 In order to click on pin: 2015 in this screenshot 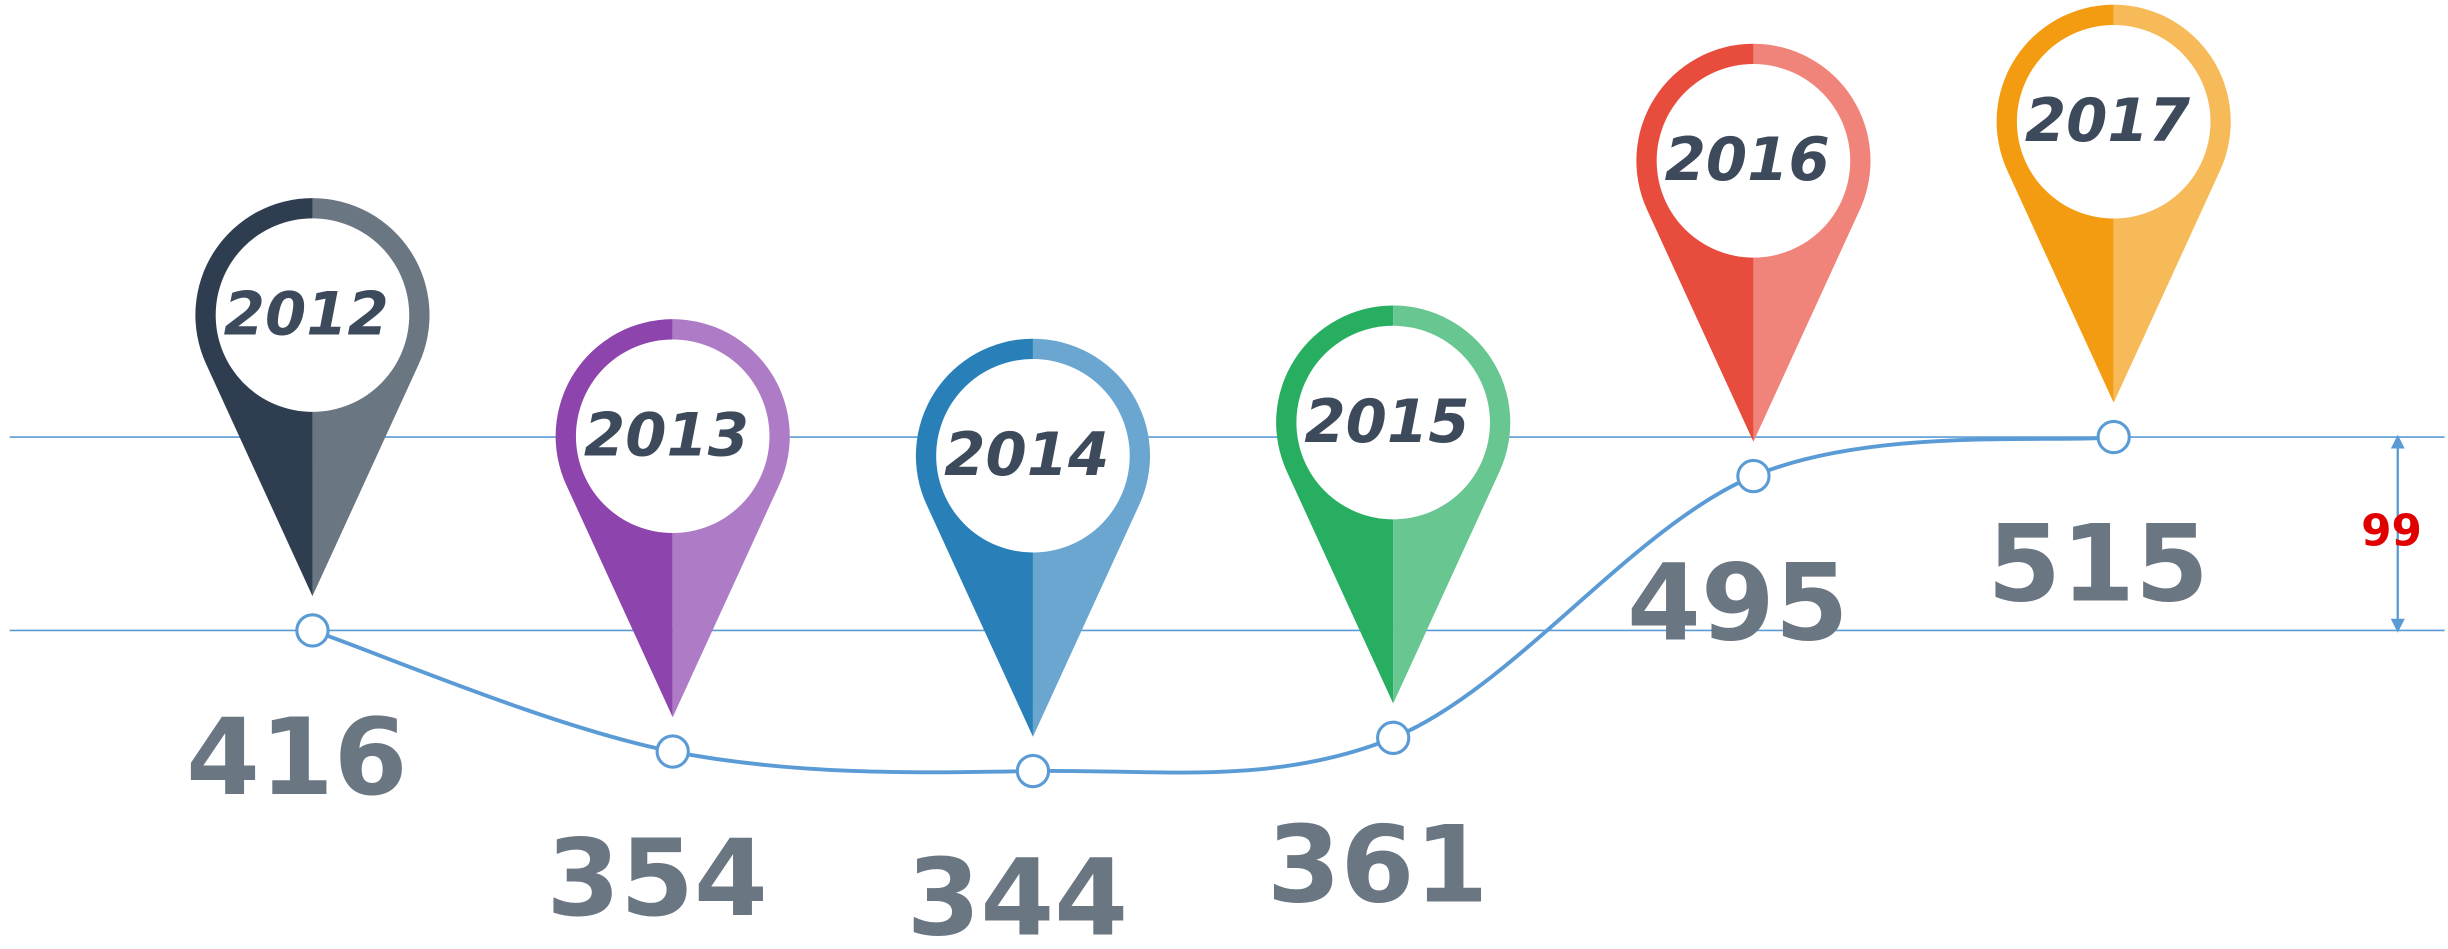, I will do `click(1393, 504)`.